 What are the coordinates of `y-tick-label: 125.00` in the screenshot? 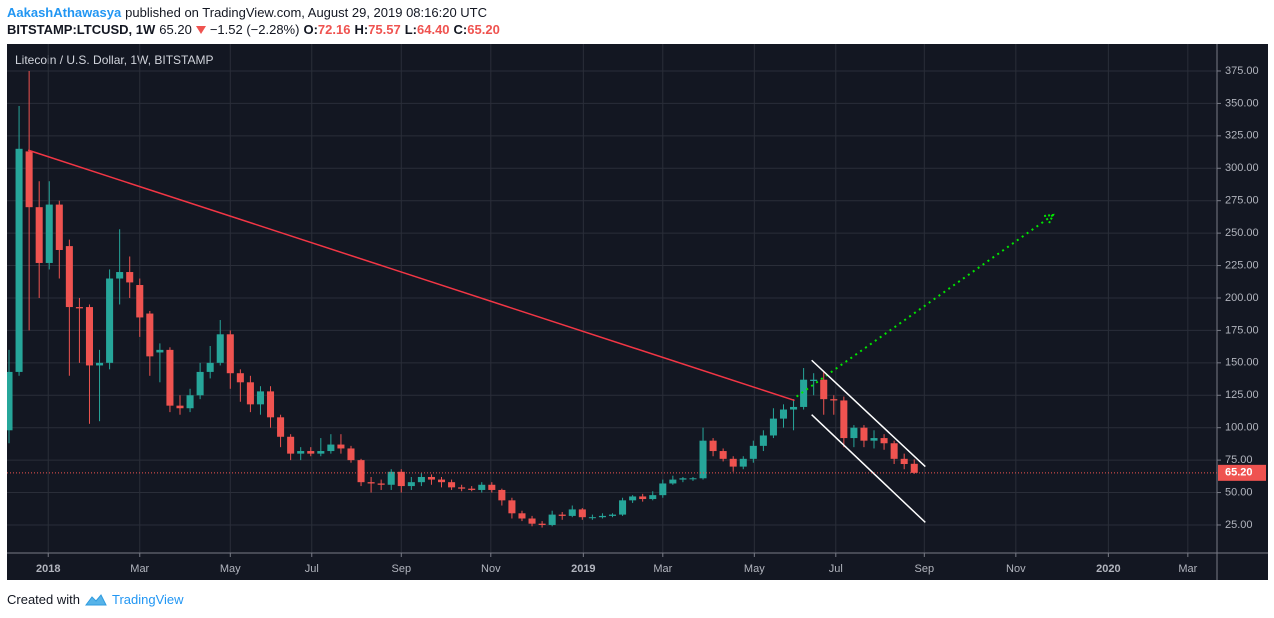 It's located at (1242, 395).